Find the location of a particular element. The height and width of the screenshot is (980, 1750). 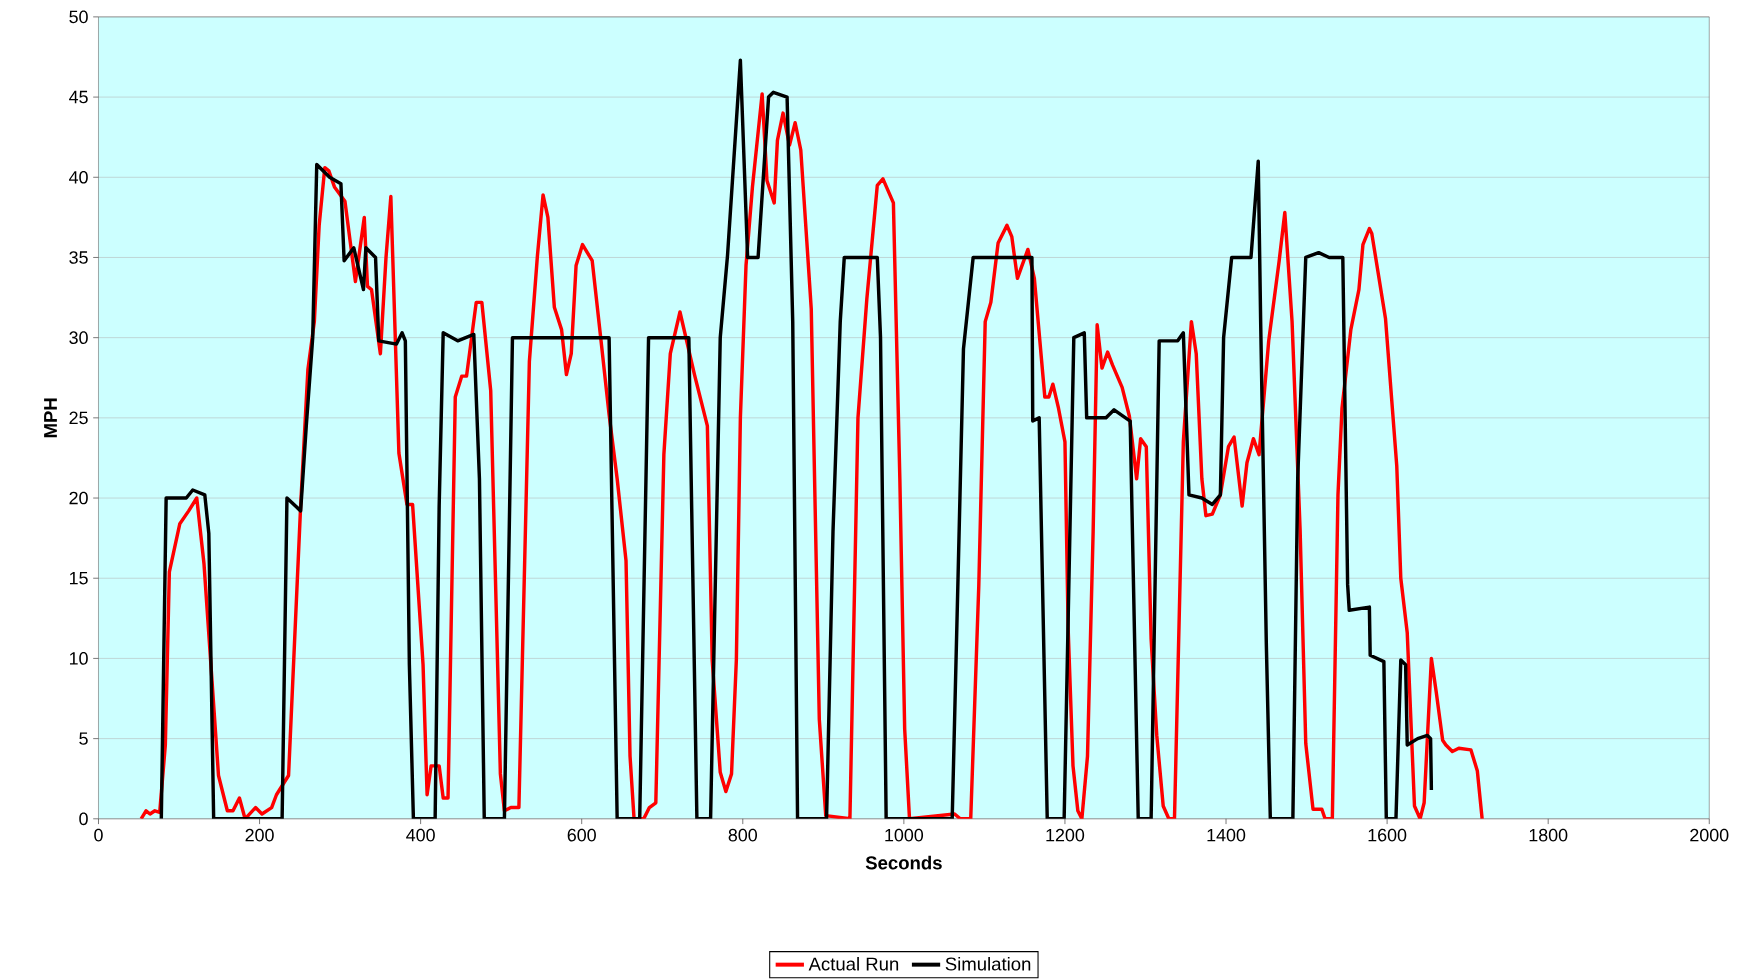

x-tick-label: 1400 is located at coordinates (1226, 835).